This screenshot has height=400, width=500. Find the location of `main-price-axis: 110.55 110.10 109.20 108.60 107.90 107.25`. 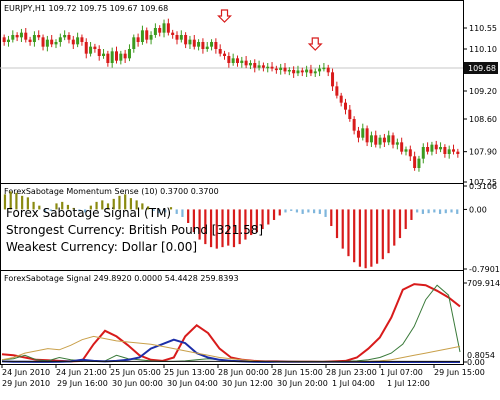

main-price-axis: 110.55 110.10 109.20 108.60 107.90 107.25 is located at coordinates (480, 105).